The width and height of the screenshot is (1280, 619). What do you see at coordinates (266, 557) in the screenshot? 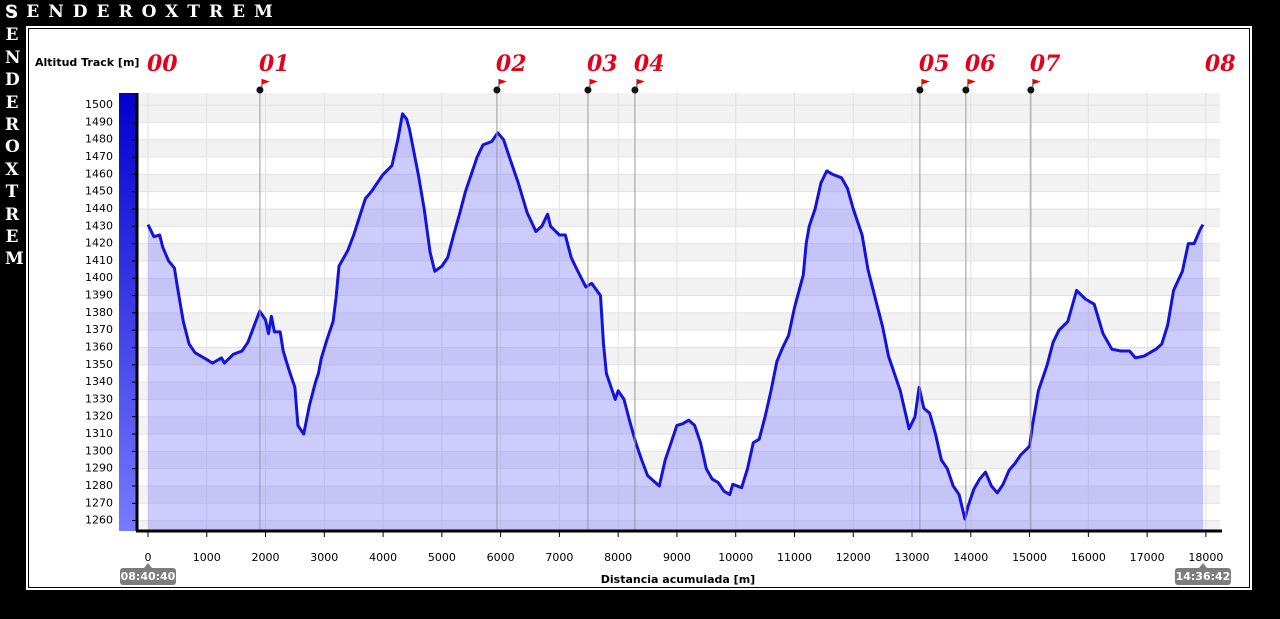
I see `x-tick-label: 2000` at bounding box center [266, 557].